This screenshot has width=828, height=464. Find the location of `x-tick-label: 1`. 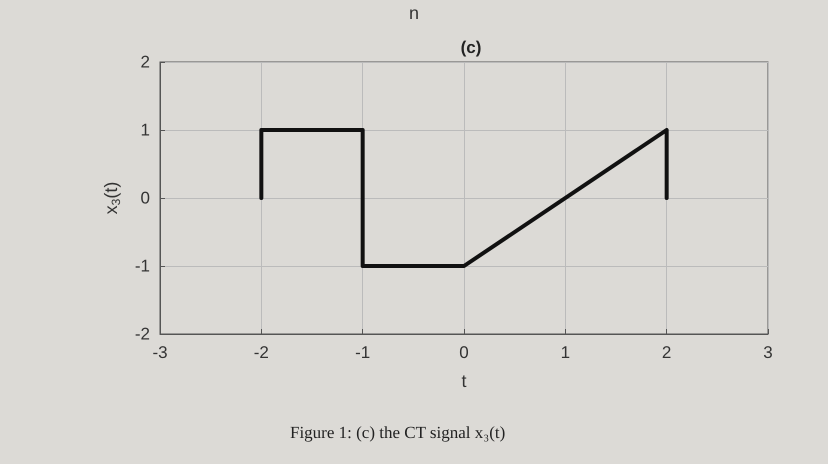

x-tick-label: 1 is located at coordinates (565, 352).